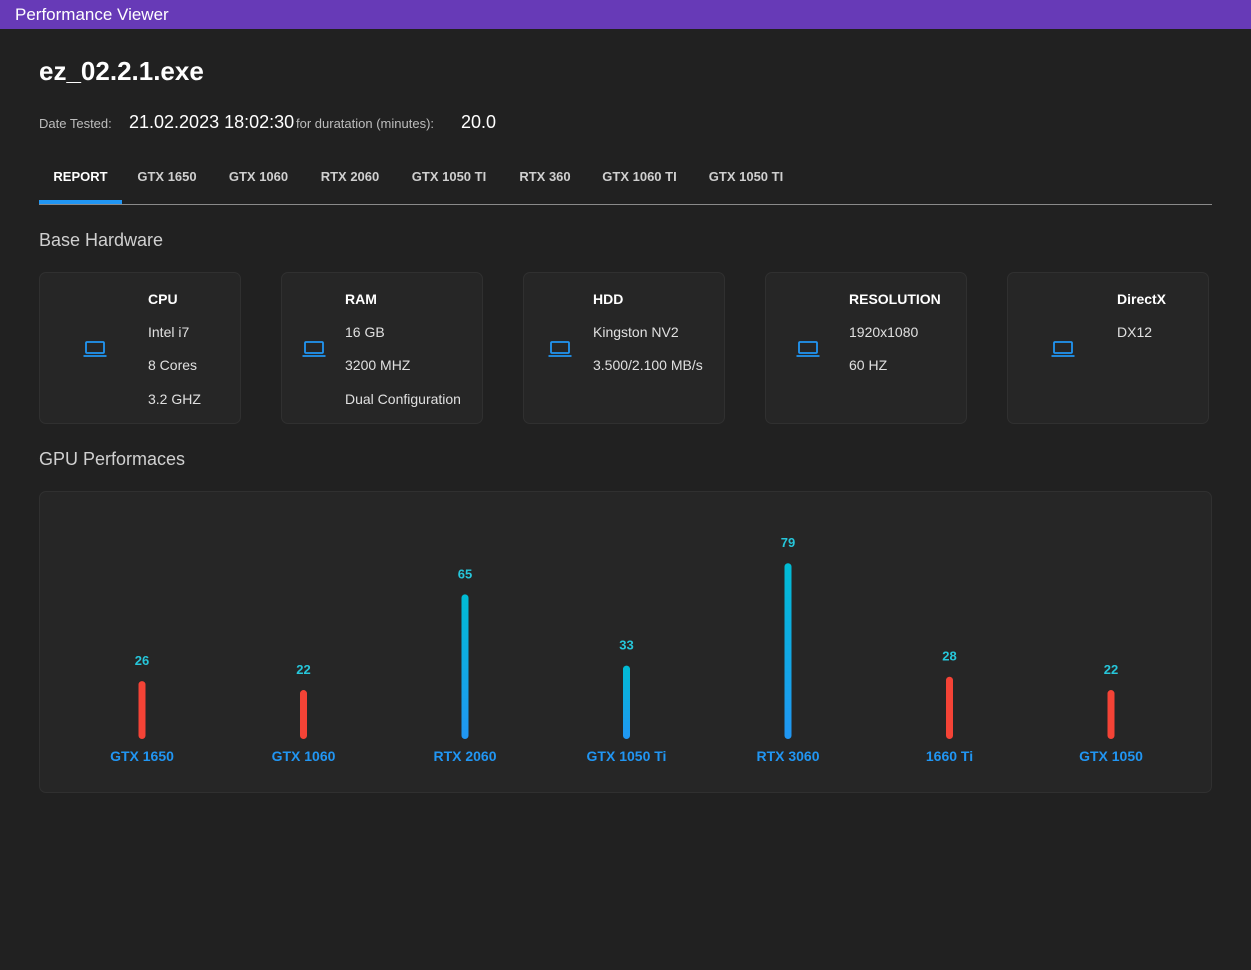  Describe the element at coordinates (403, 399) in the screenshot. I see `hardware-card-line: Dual Configuration` at that location.